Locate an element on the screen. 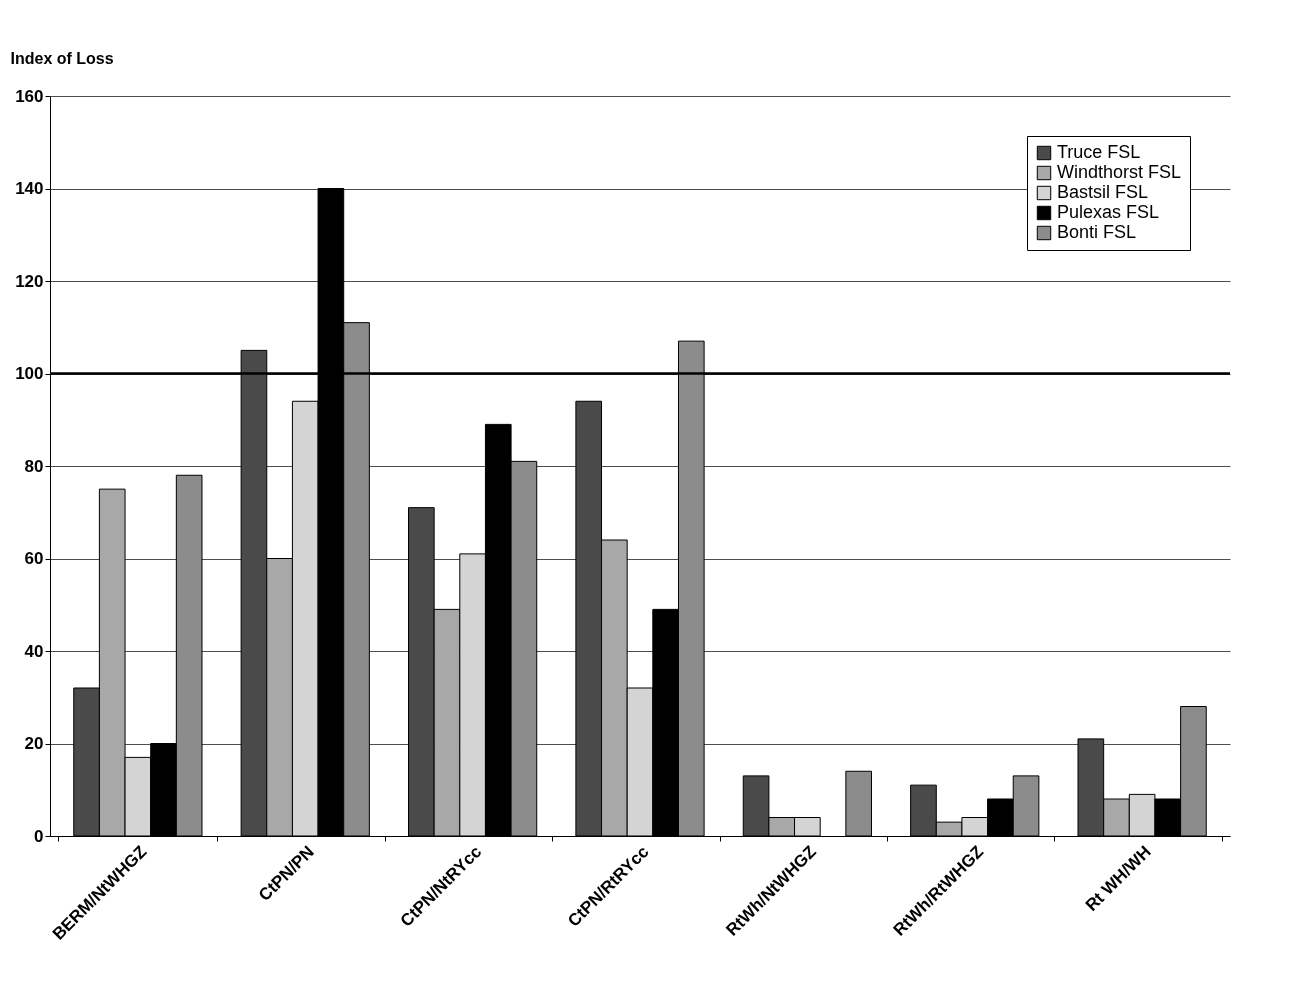 The image size is (1313, 993). y-tick-label: 60 is located at coordinates (34, 558).